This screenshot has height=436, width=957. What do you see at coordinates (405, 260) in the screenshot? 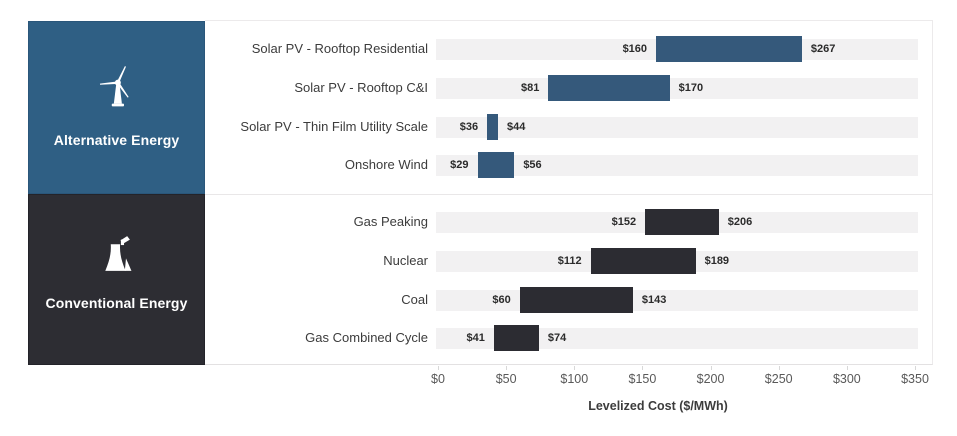
I see `category-label: Nuclear` at bounding box center [405, 260].